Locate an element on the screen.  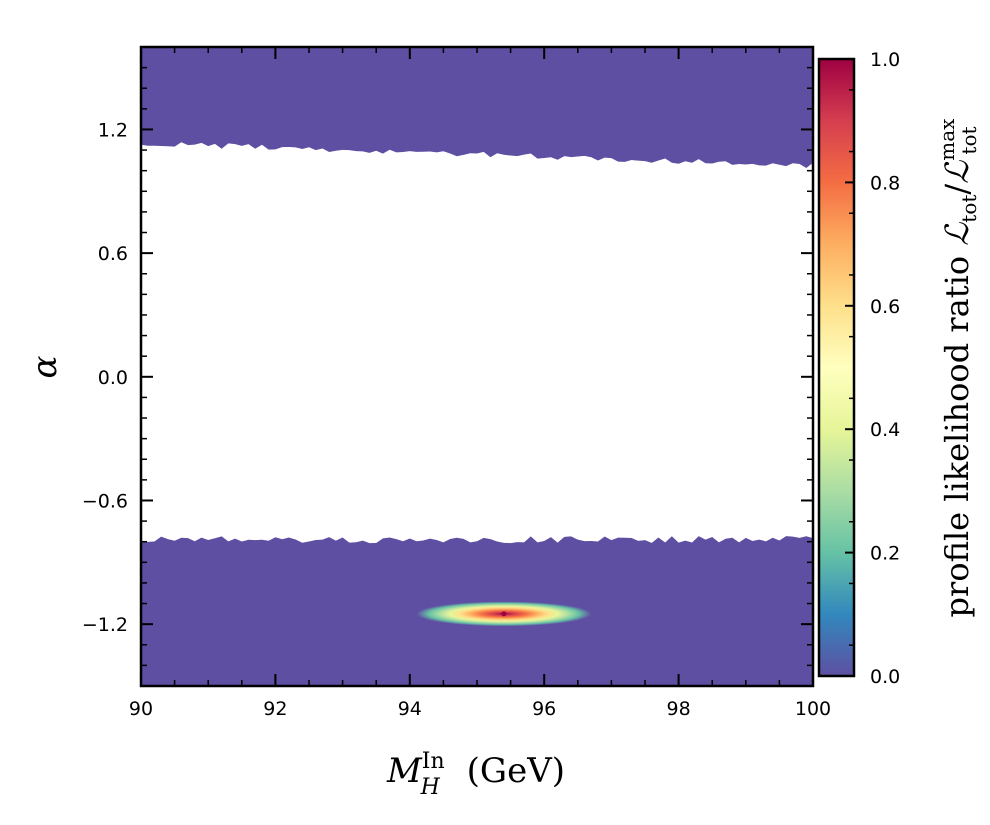
colorbar-tick-label: 1.0 is located at coordinates (885, 60).